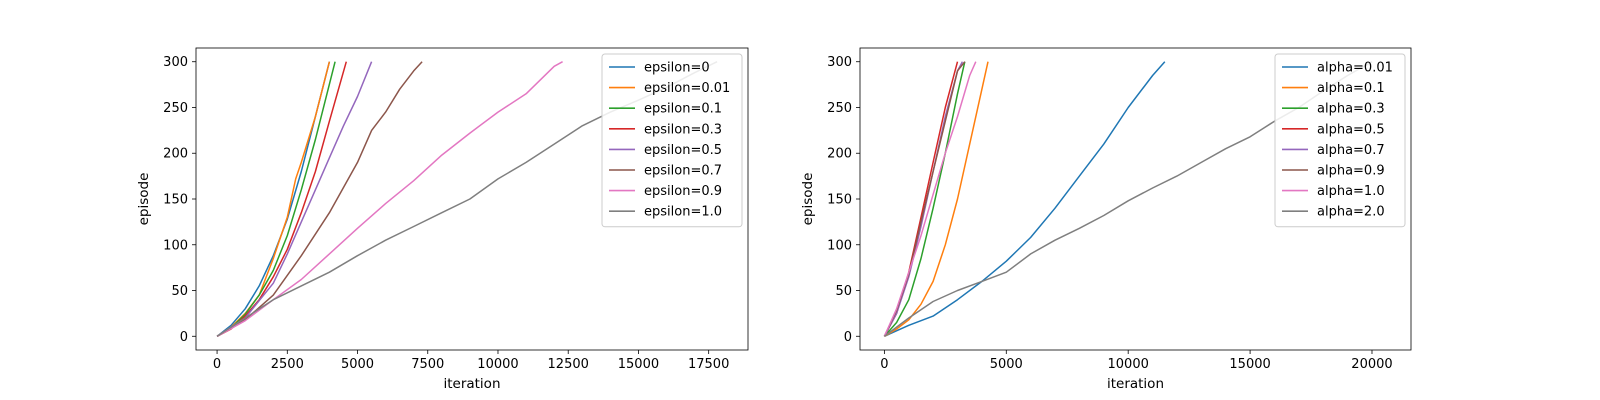 The image size is (1600, 400). What do you see at coordinates (708, 364) in the screenshot?
I see `x-tick-label: 17500` at bounding box center [708, 364].